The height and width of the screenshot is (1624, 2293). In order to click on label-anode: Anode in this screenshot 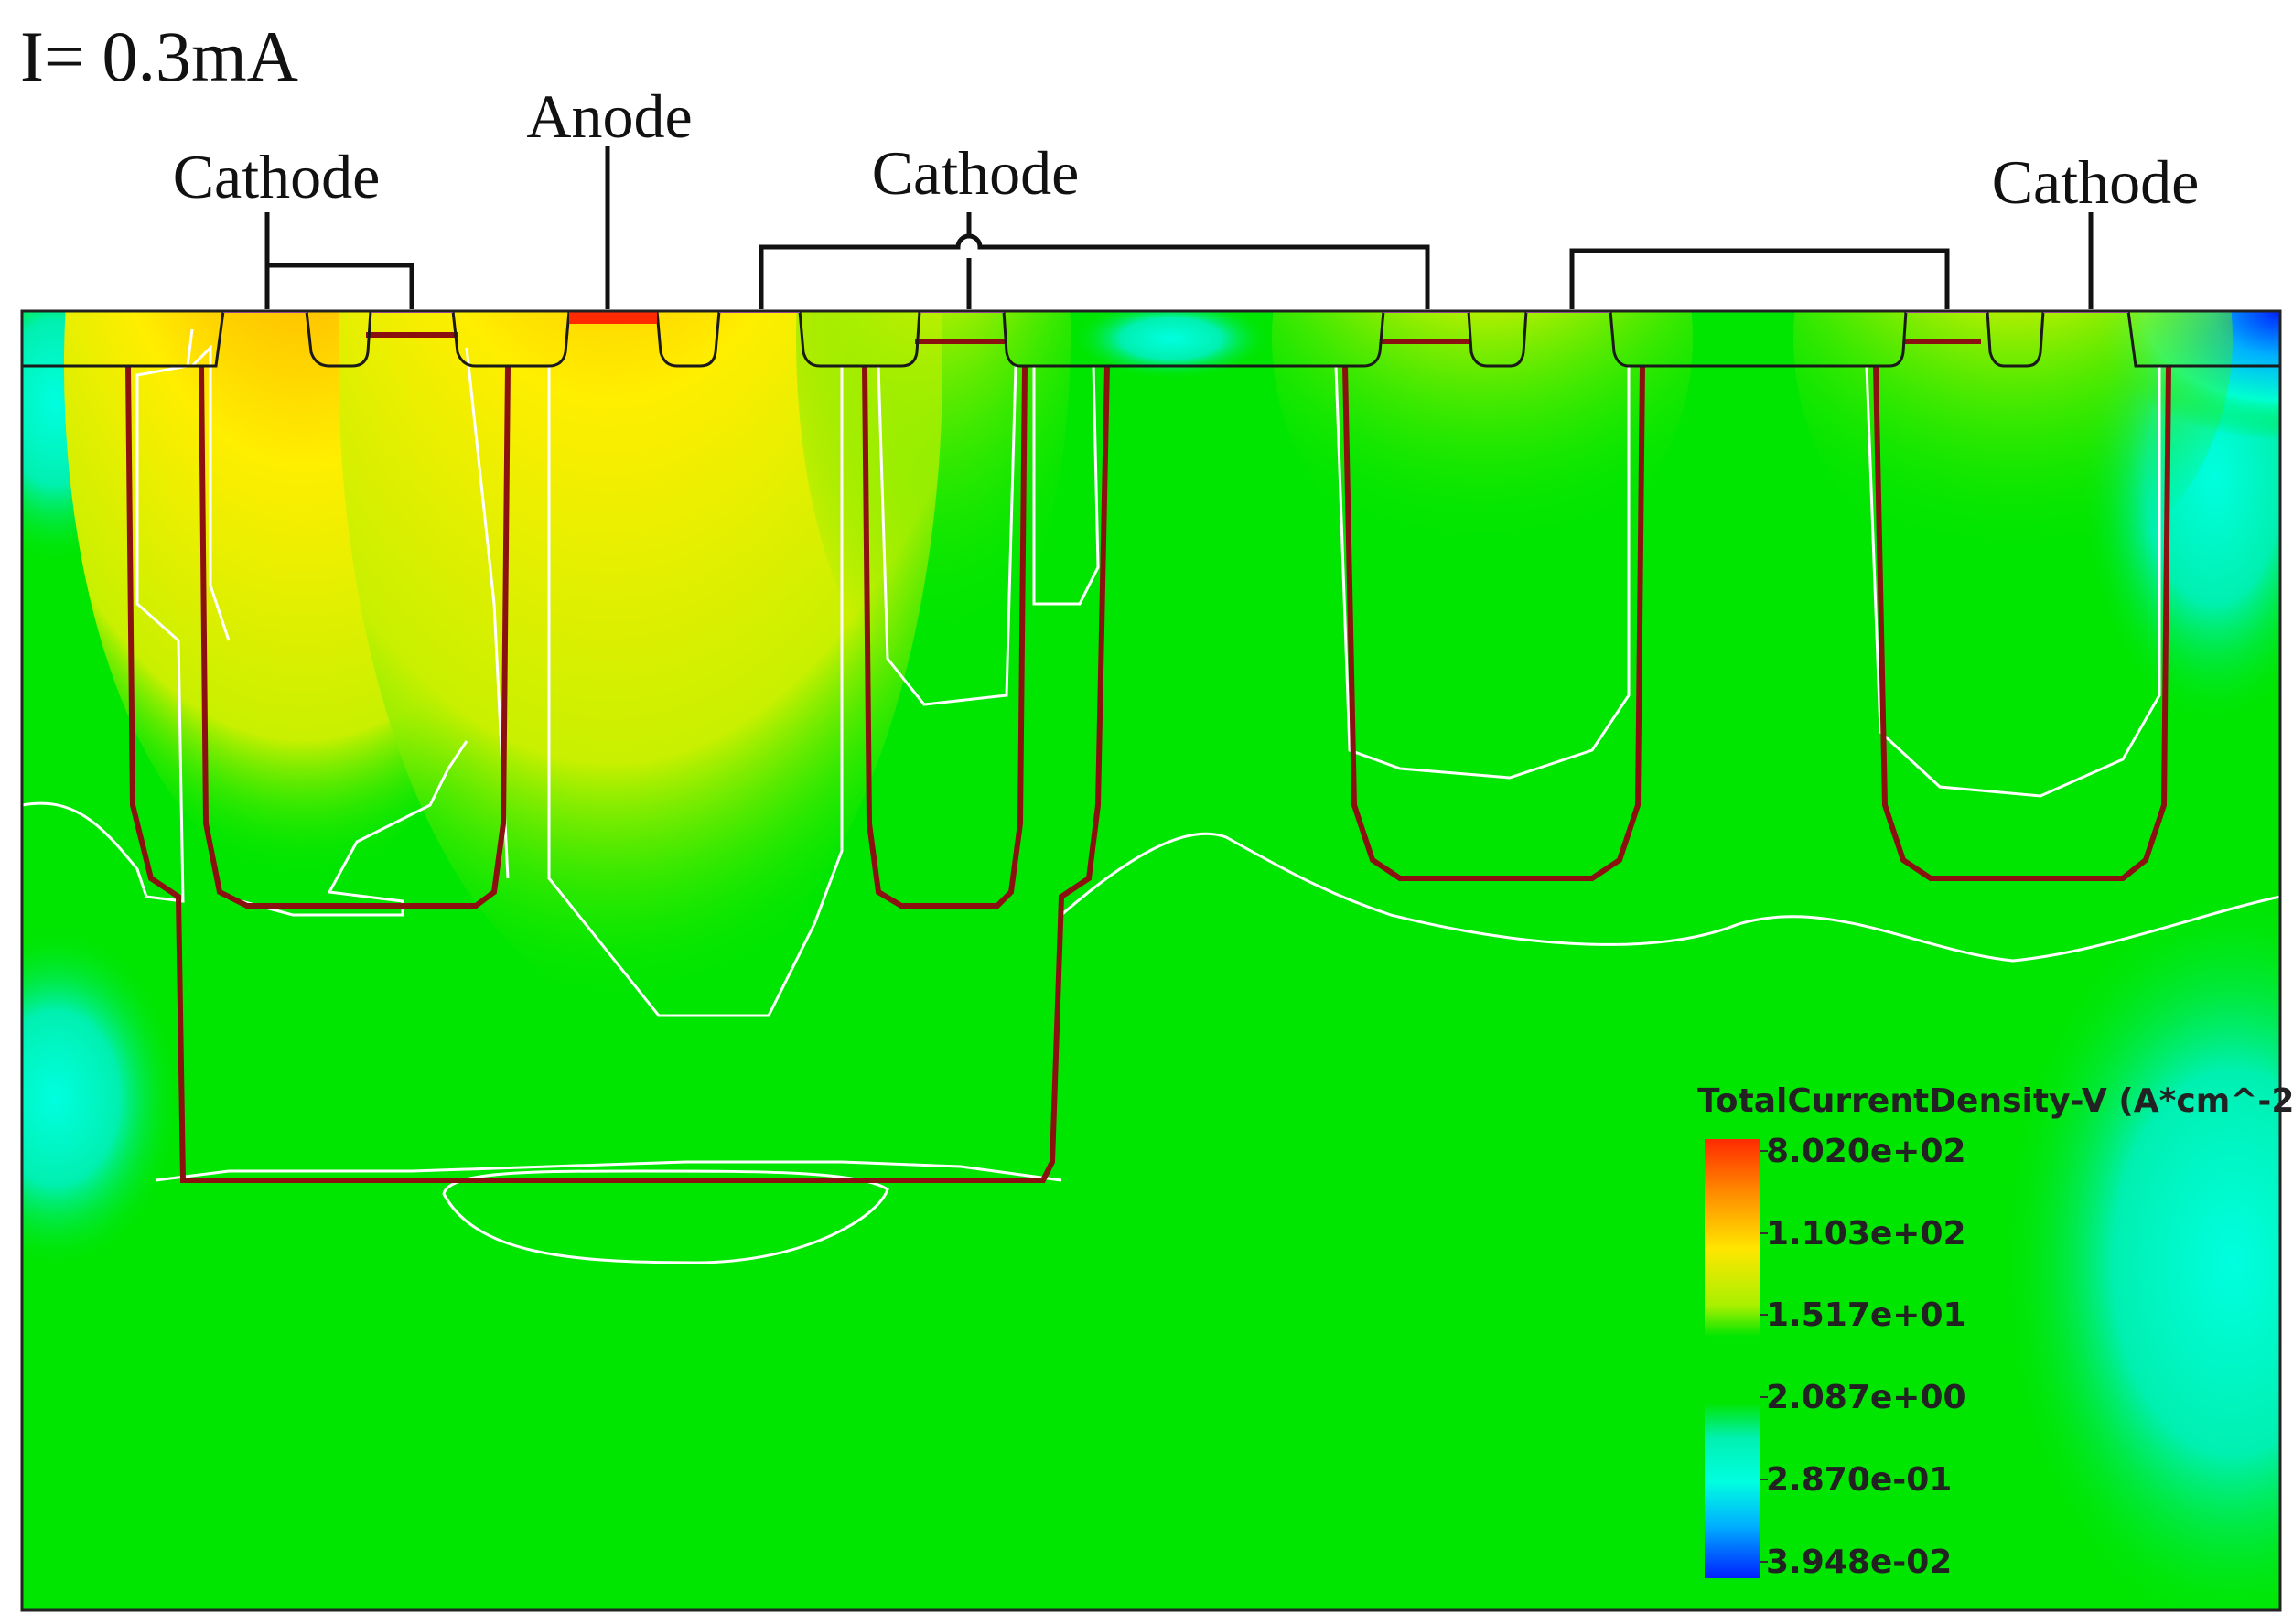, I will do `click(609, 116)`.